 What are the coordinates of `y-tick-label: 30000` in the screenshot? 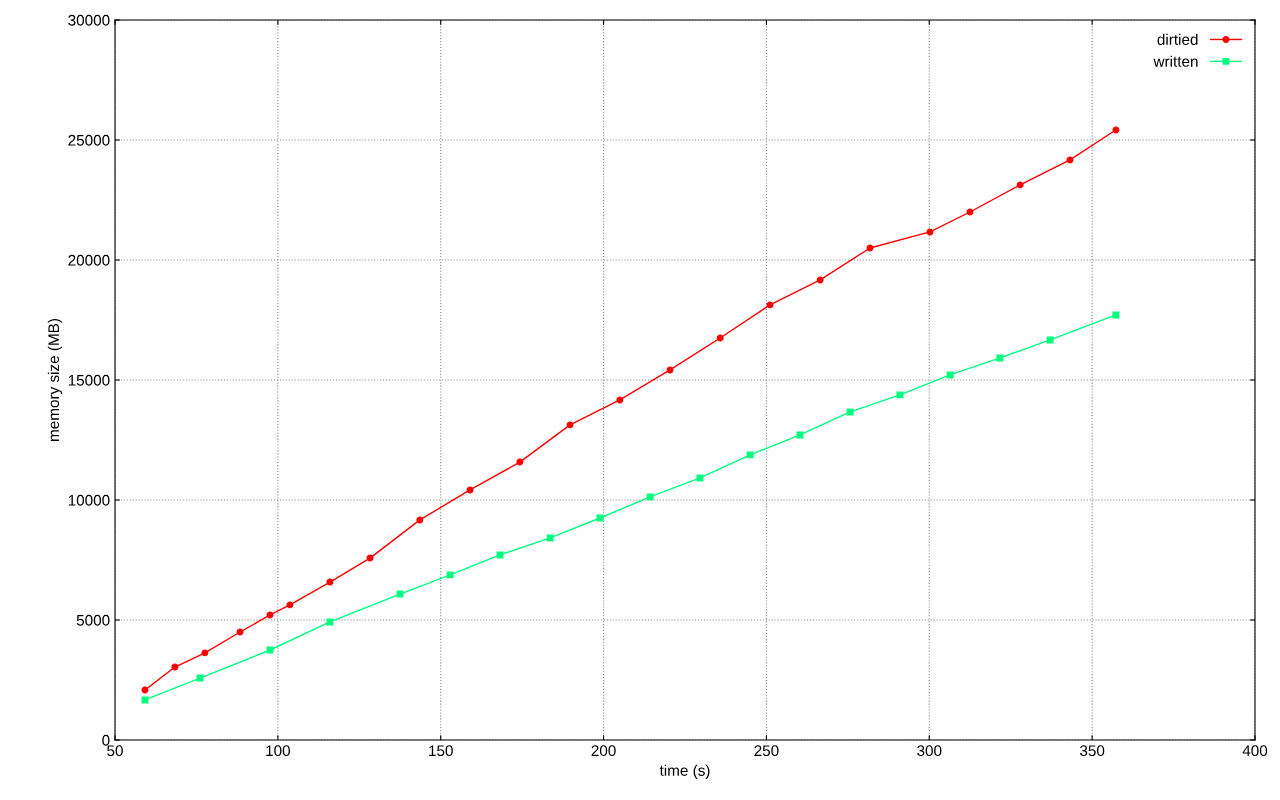 It's located at (89, 20).